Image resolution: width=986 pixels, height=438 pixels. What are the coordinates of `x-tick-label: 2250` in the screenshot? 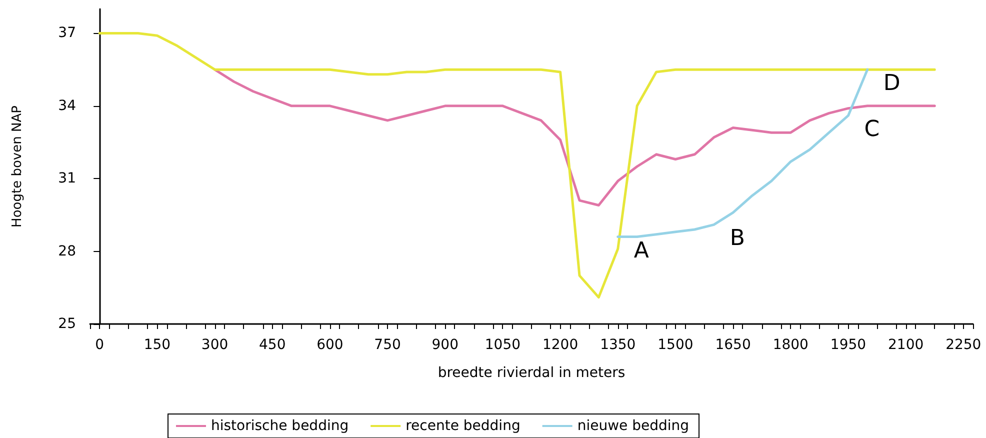 It's located at (964, 345).